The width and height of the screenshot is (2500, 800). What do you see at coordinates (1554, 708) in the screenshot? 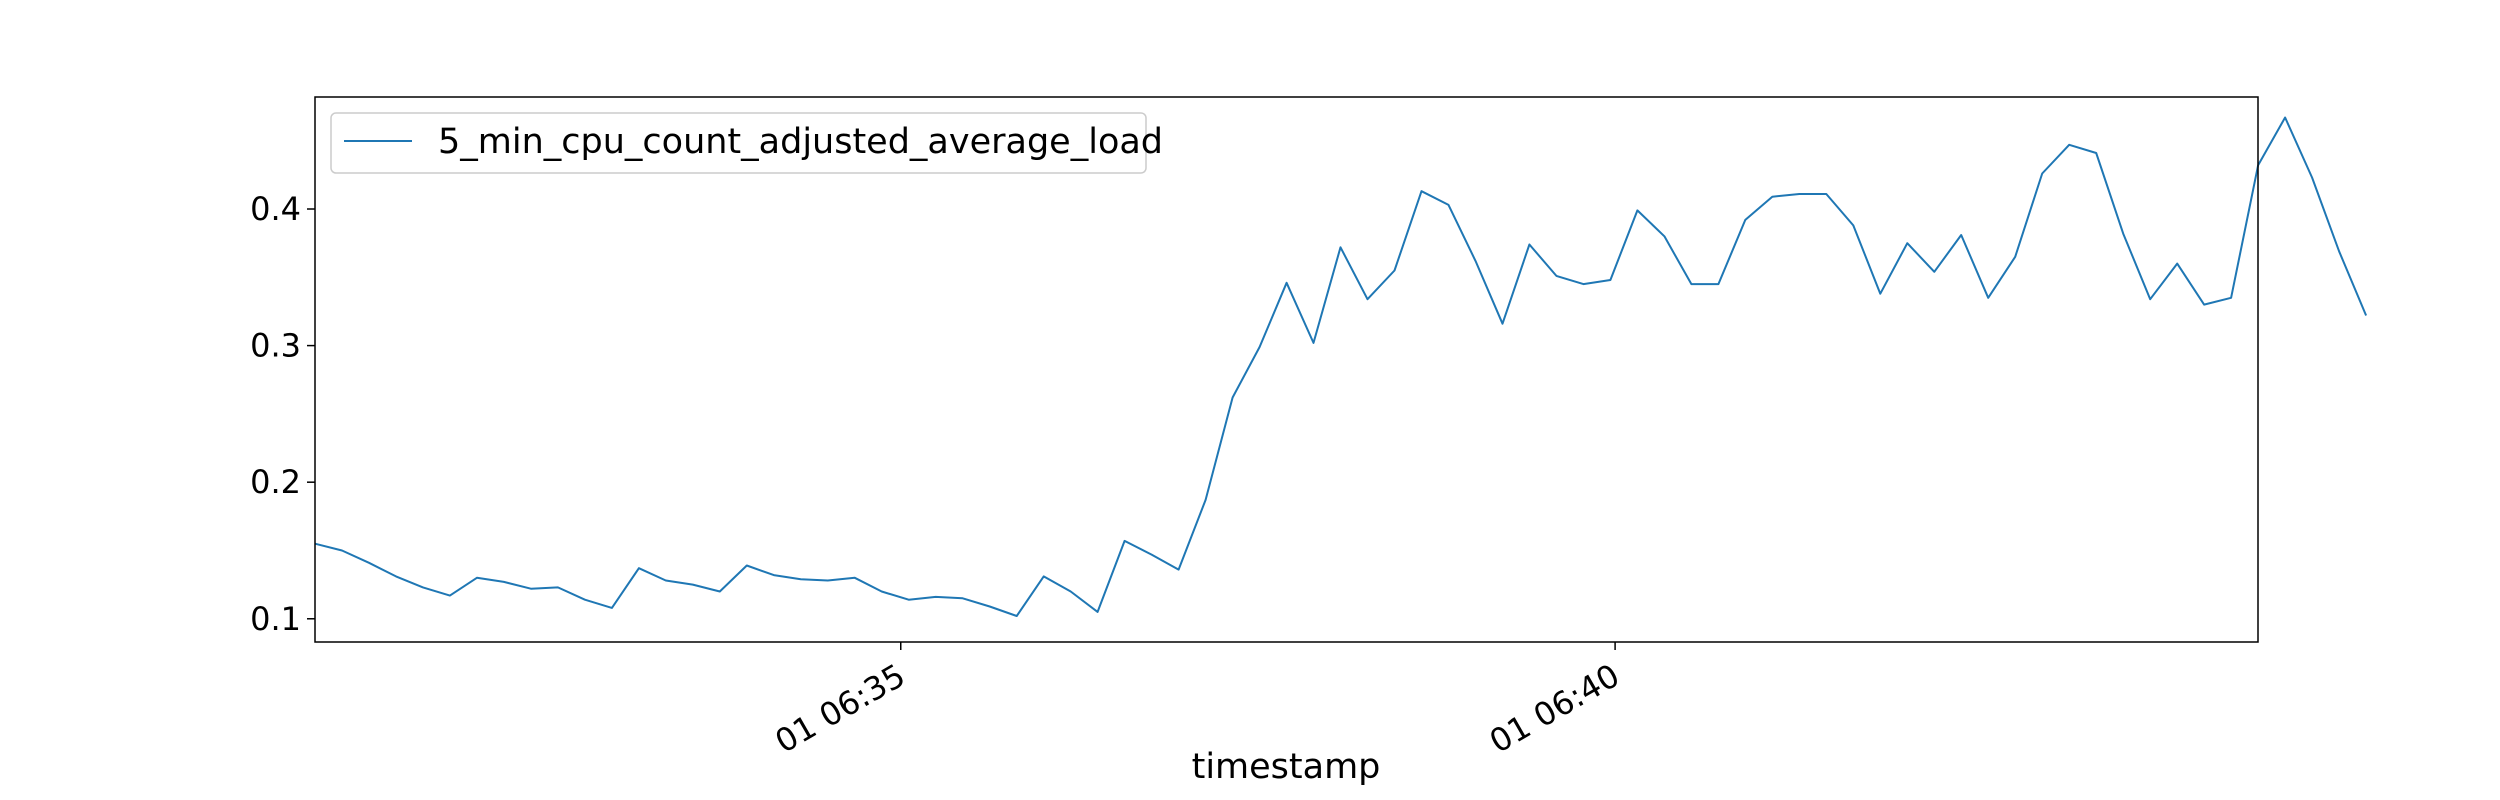
I see `x-tick-label: 01 06:40` at bounding box center [1554, 708].